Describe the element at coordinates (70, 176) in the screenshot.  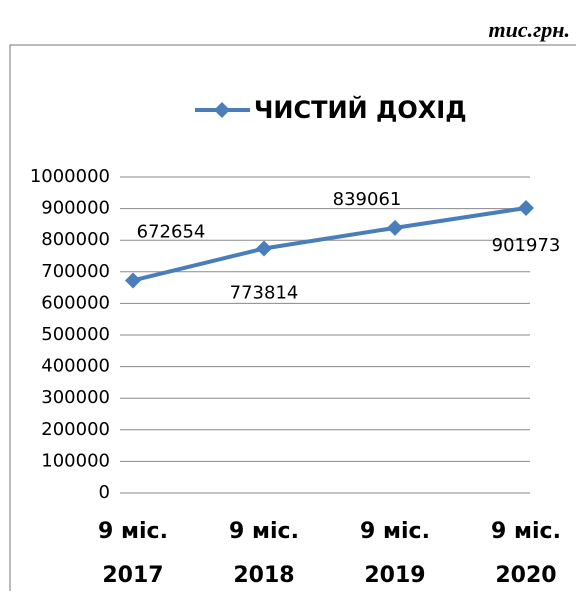
I see `y-tick-label: 1000000` at that location.